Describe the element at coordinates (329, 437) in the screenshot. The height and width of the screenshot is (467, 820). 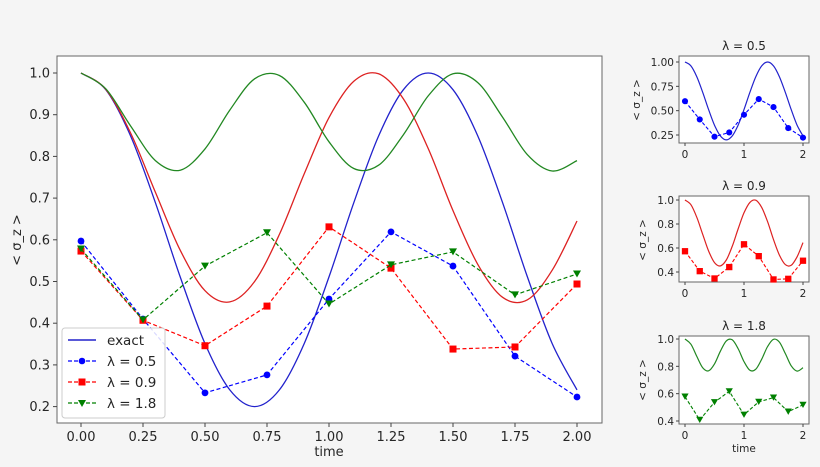
I see `x-tick-label: 1.00` at that location.